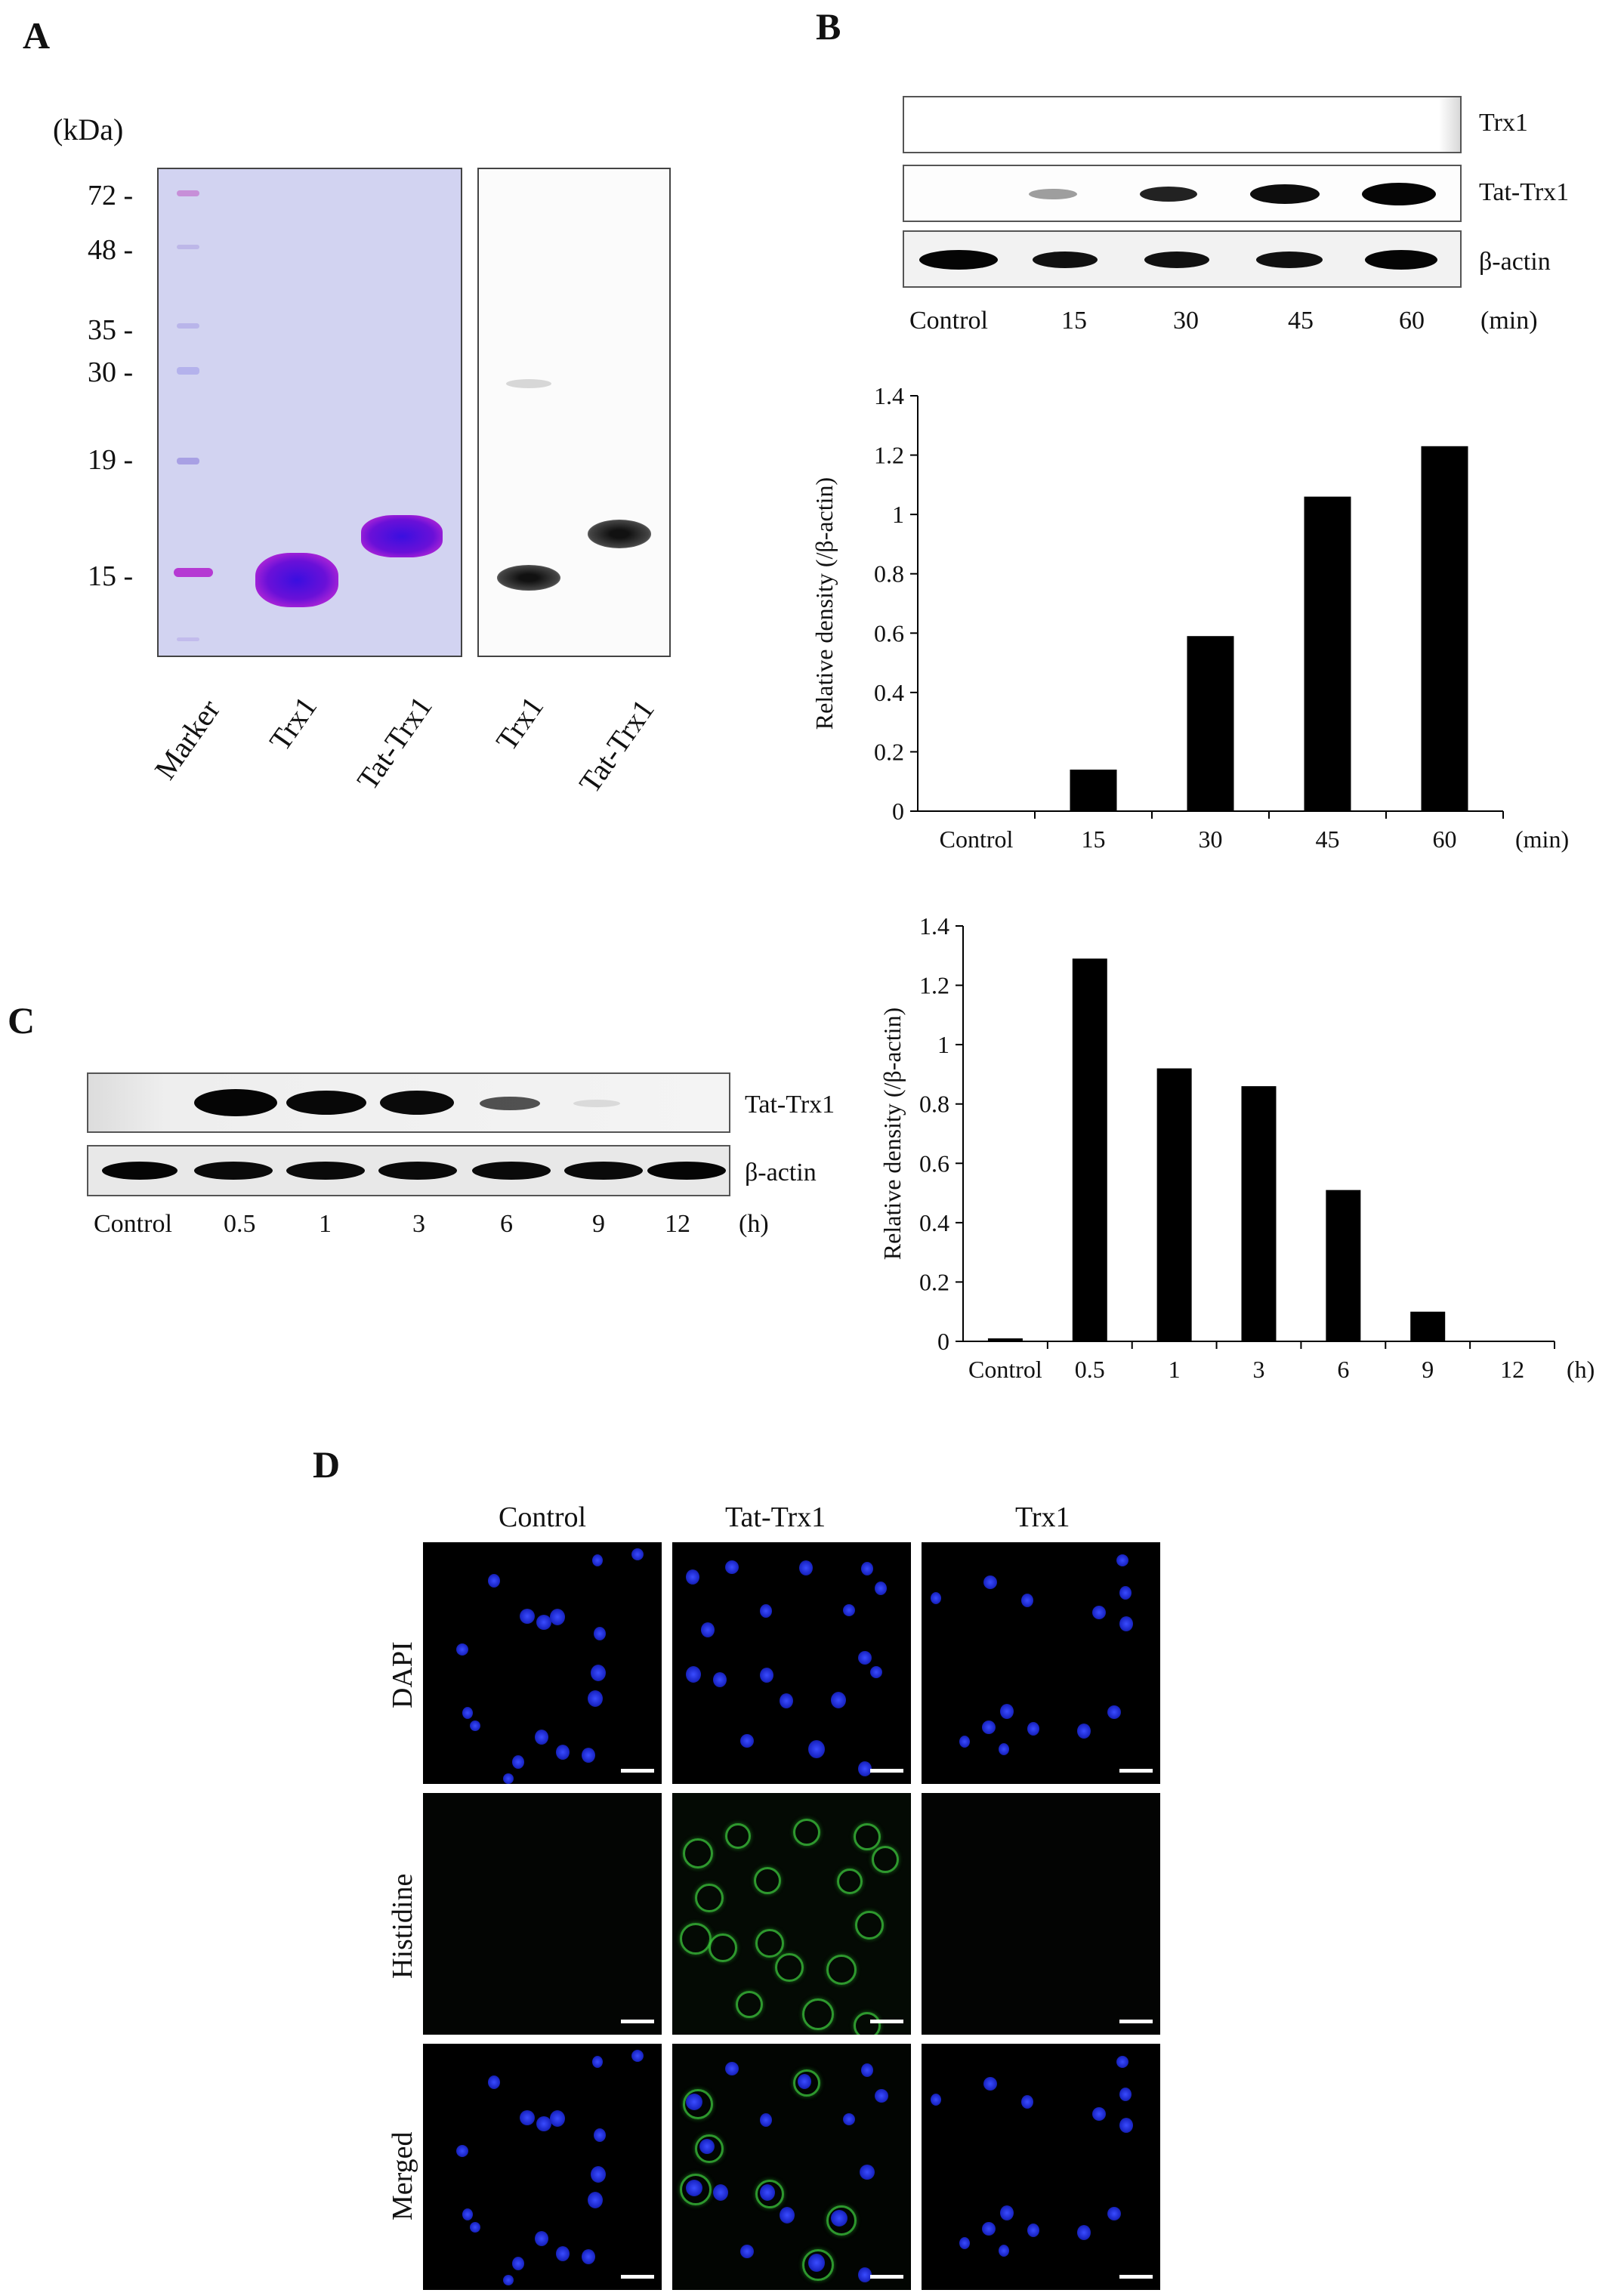  Describe the element at coordinates (507, 1224) in the screenshot. I see `blot-c-lane-6: 6` at that location.